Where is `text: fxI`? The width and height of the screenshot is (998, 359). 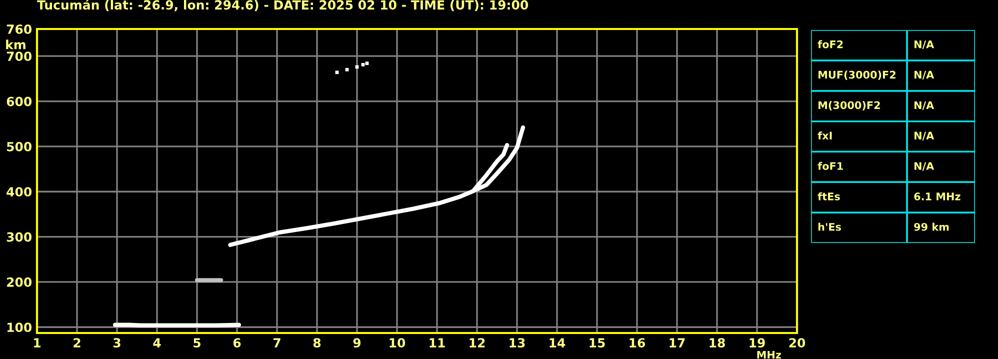 text: fxI is located at coordinates (825, 135).